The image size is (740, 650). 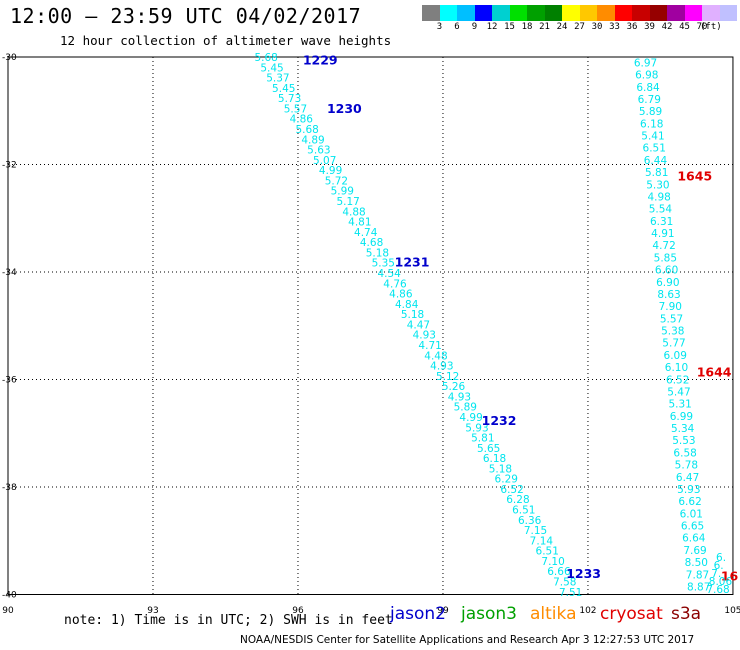 I want to click on wave-height-value: 6.98, so click(x=646, y=76).